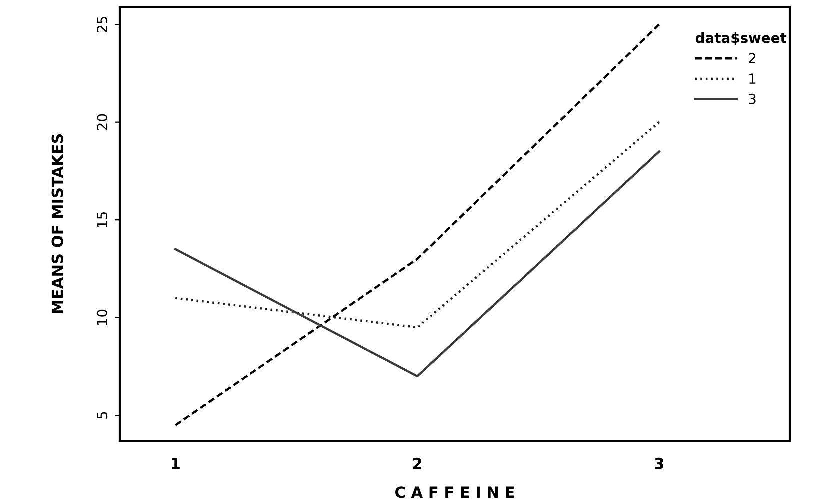 This screenshot has width=825, height=499. What do you see at coordinates (102, 220) in the screenshot?
I see `y-tick-label: 15` at bounding box center [102, 220].